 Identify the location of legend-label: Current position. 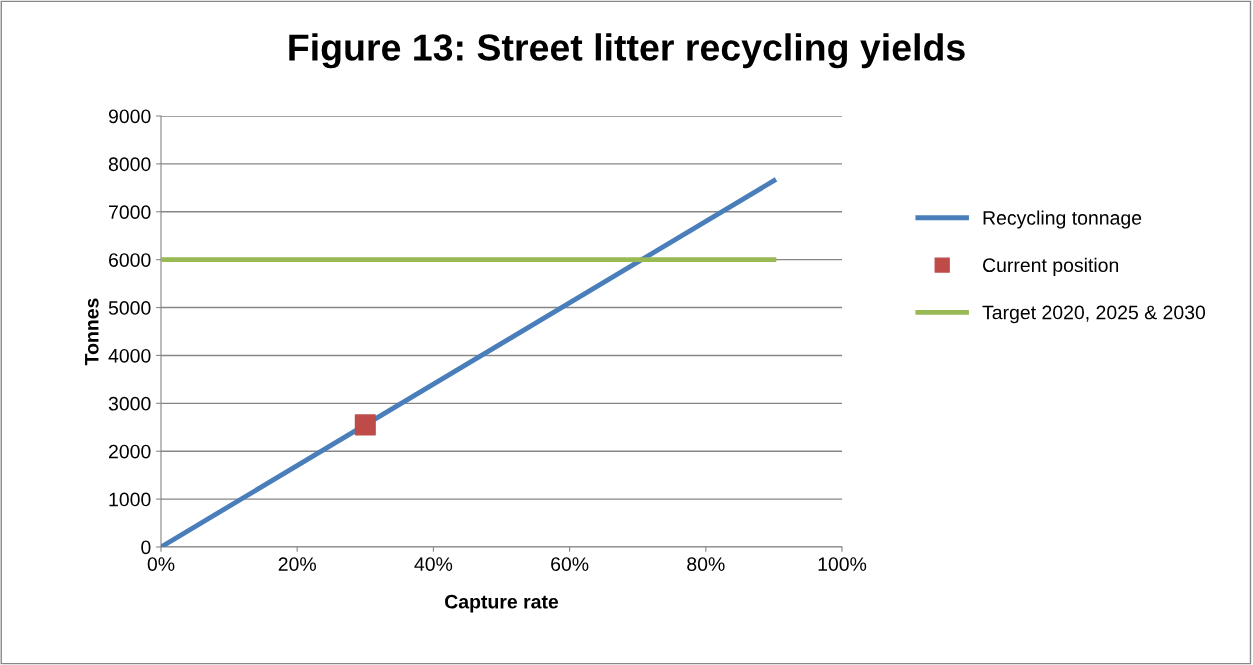
(1051, 266).